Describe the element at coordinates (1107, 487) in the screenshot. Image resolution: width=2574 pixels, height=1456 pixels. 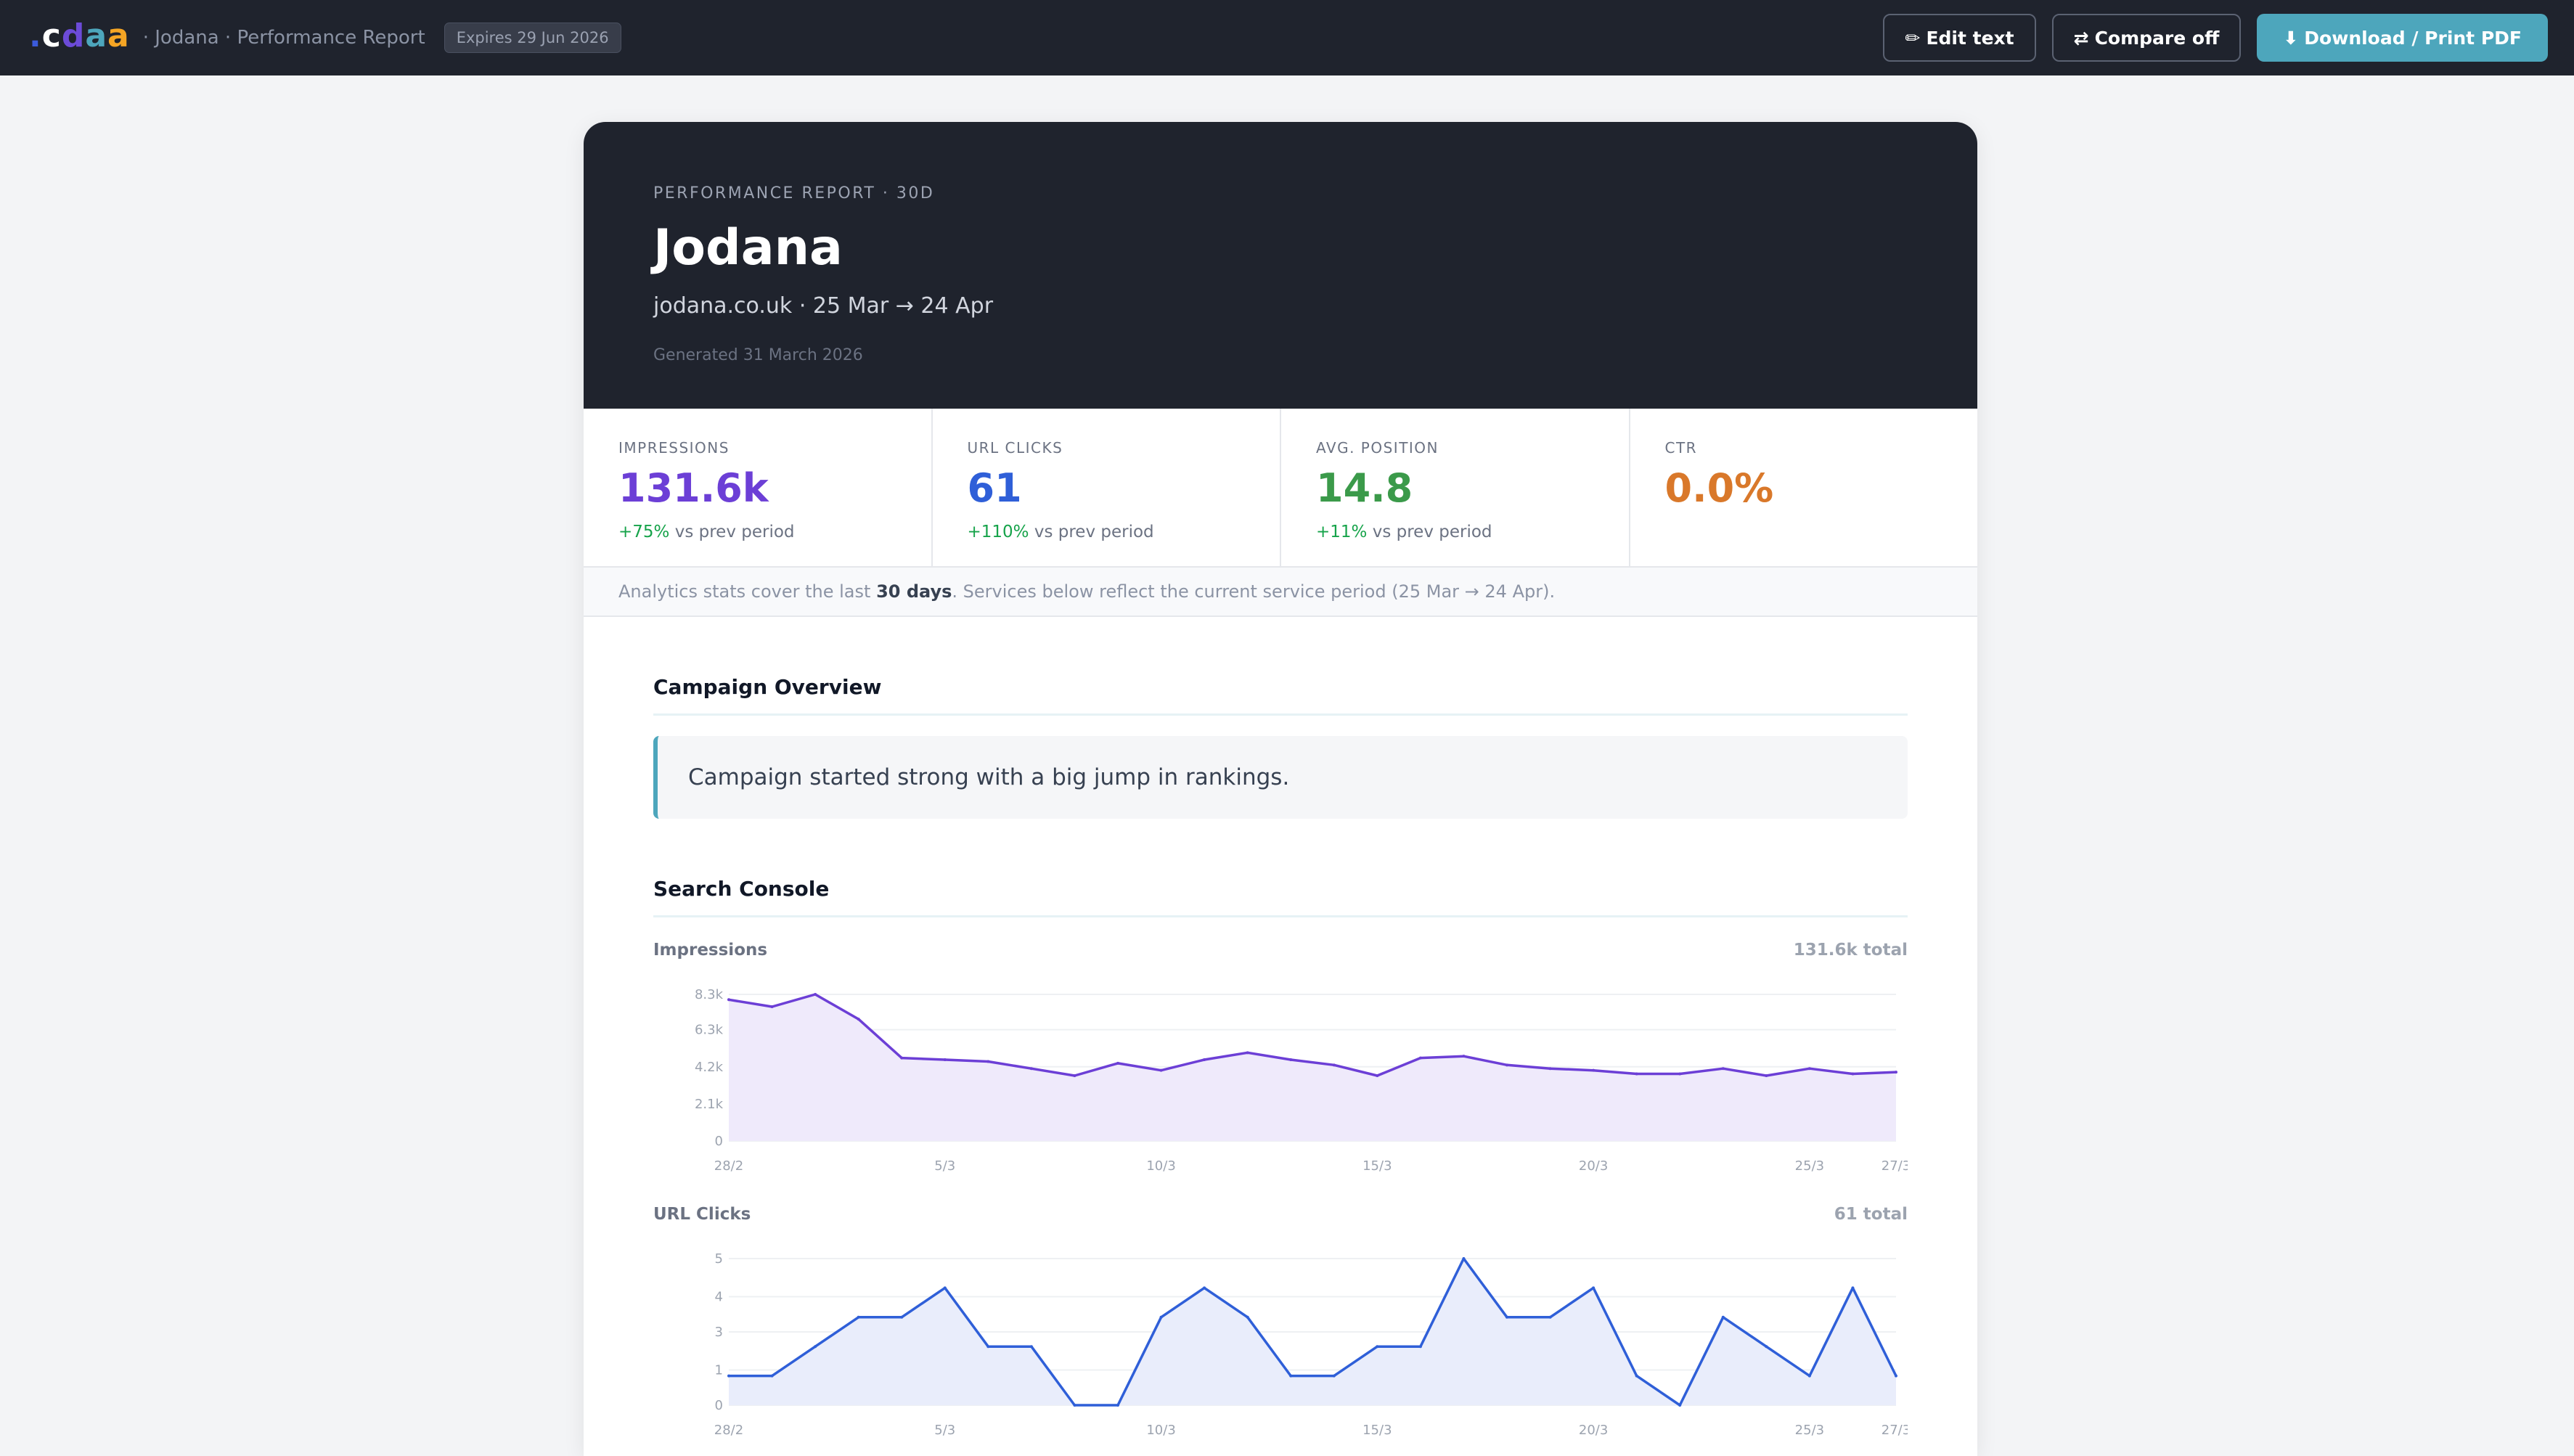
I see `stat-url-clicks: URL CLICKS 61 +110% vs prev period` at that location.